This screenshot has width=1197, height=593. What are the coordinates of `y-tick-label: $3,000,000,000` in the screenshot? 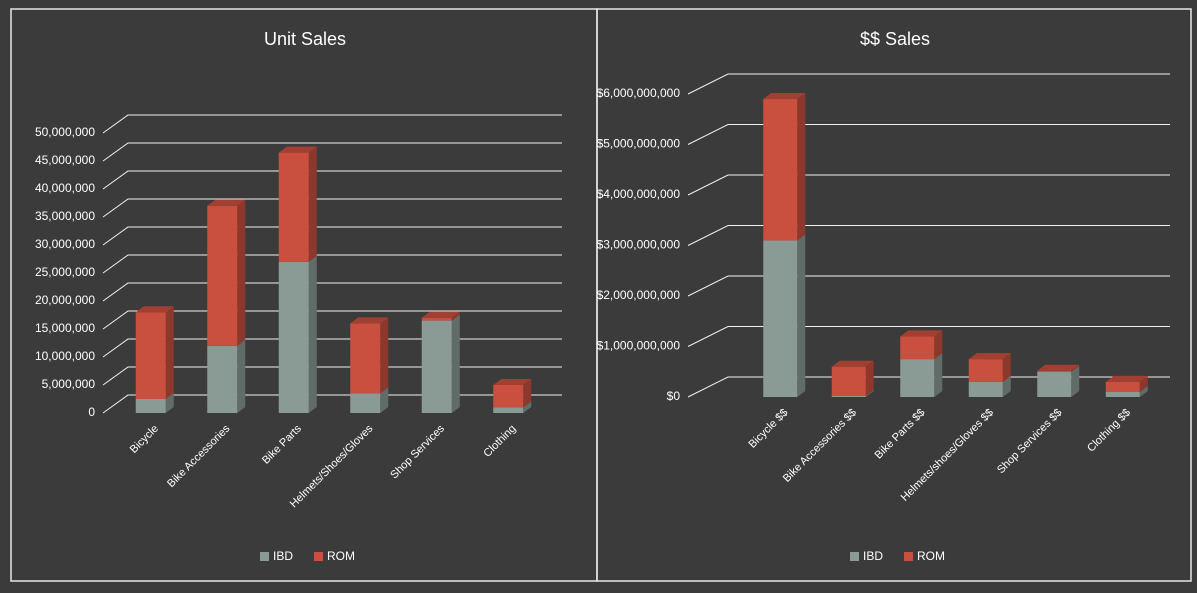 It's located at (639, 245).